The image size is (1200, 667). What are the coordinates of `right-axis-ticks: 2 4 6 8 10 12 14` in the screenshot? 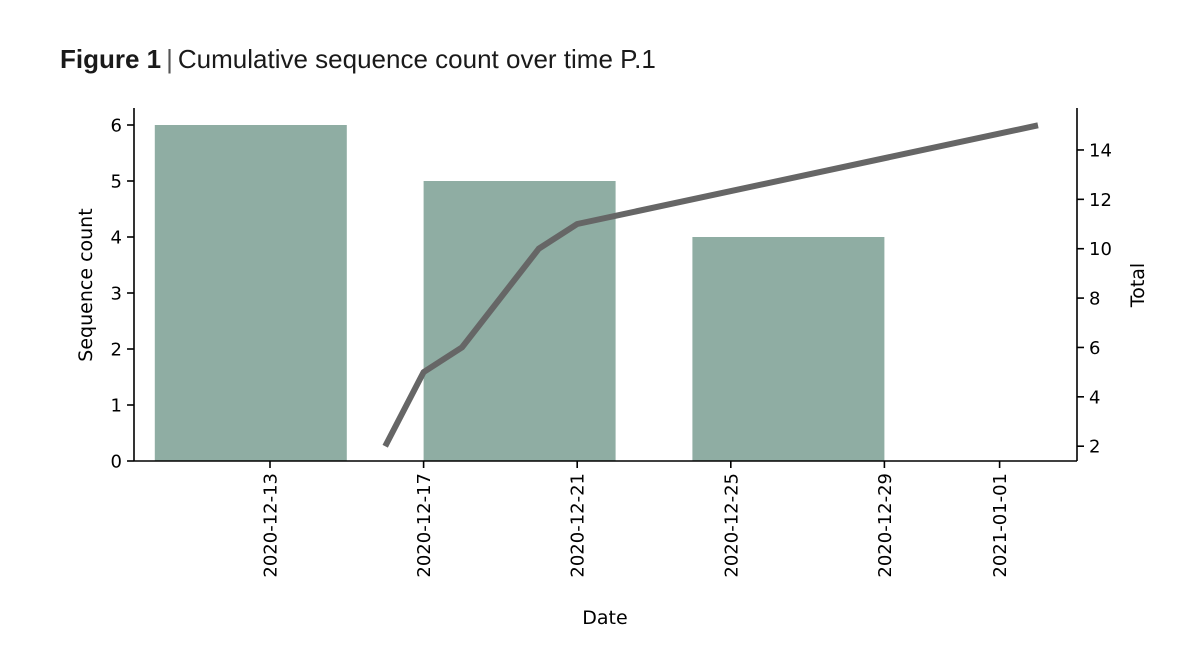 It's located at (1094, 299).